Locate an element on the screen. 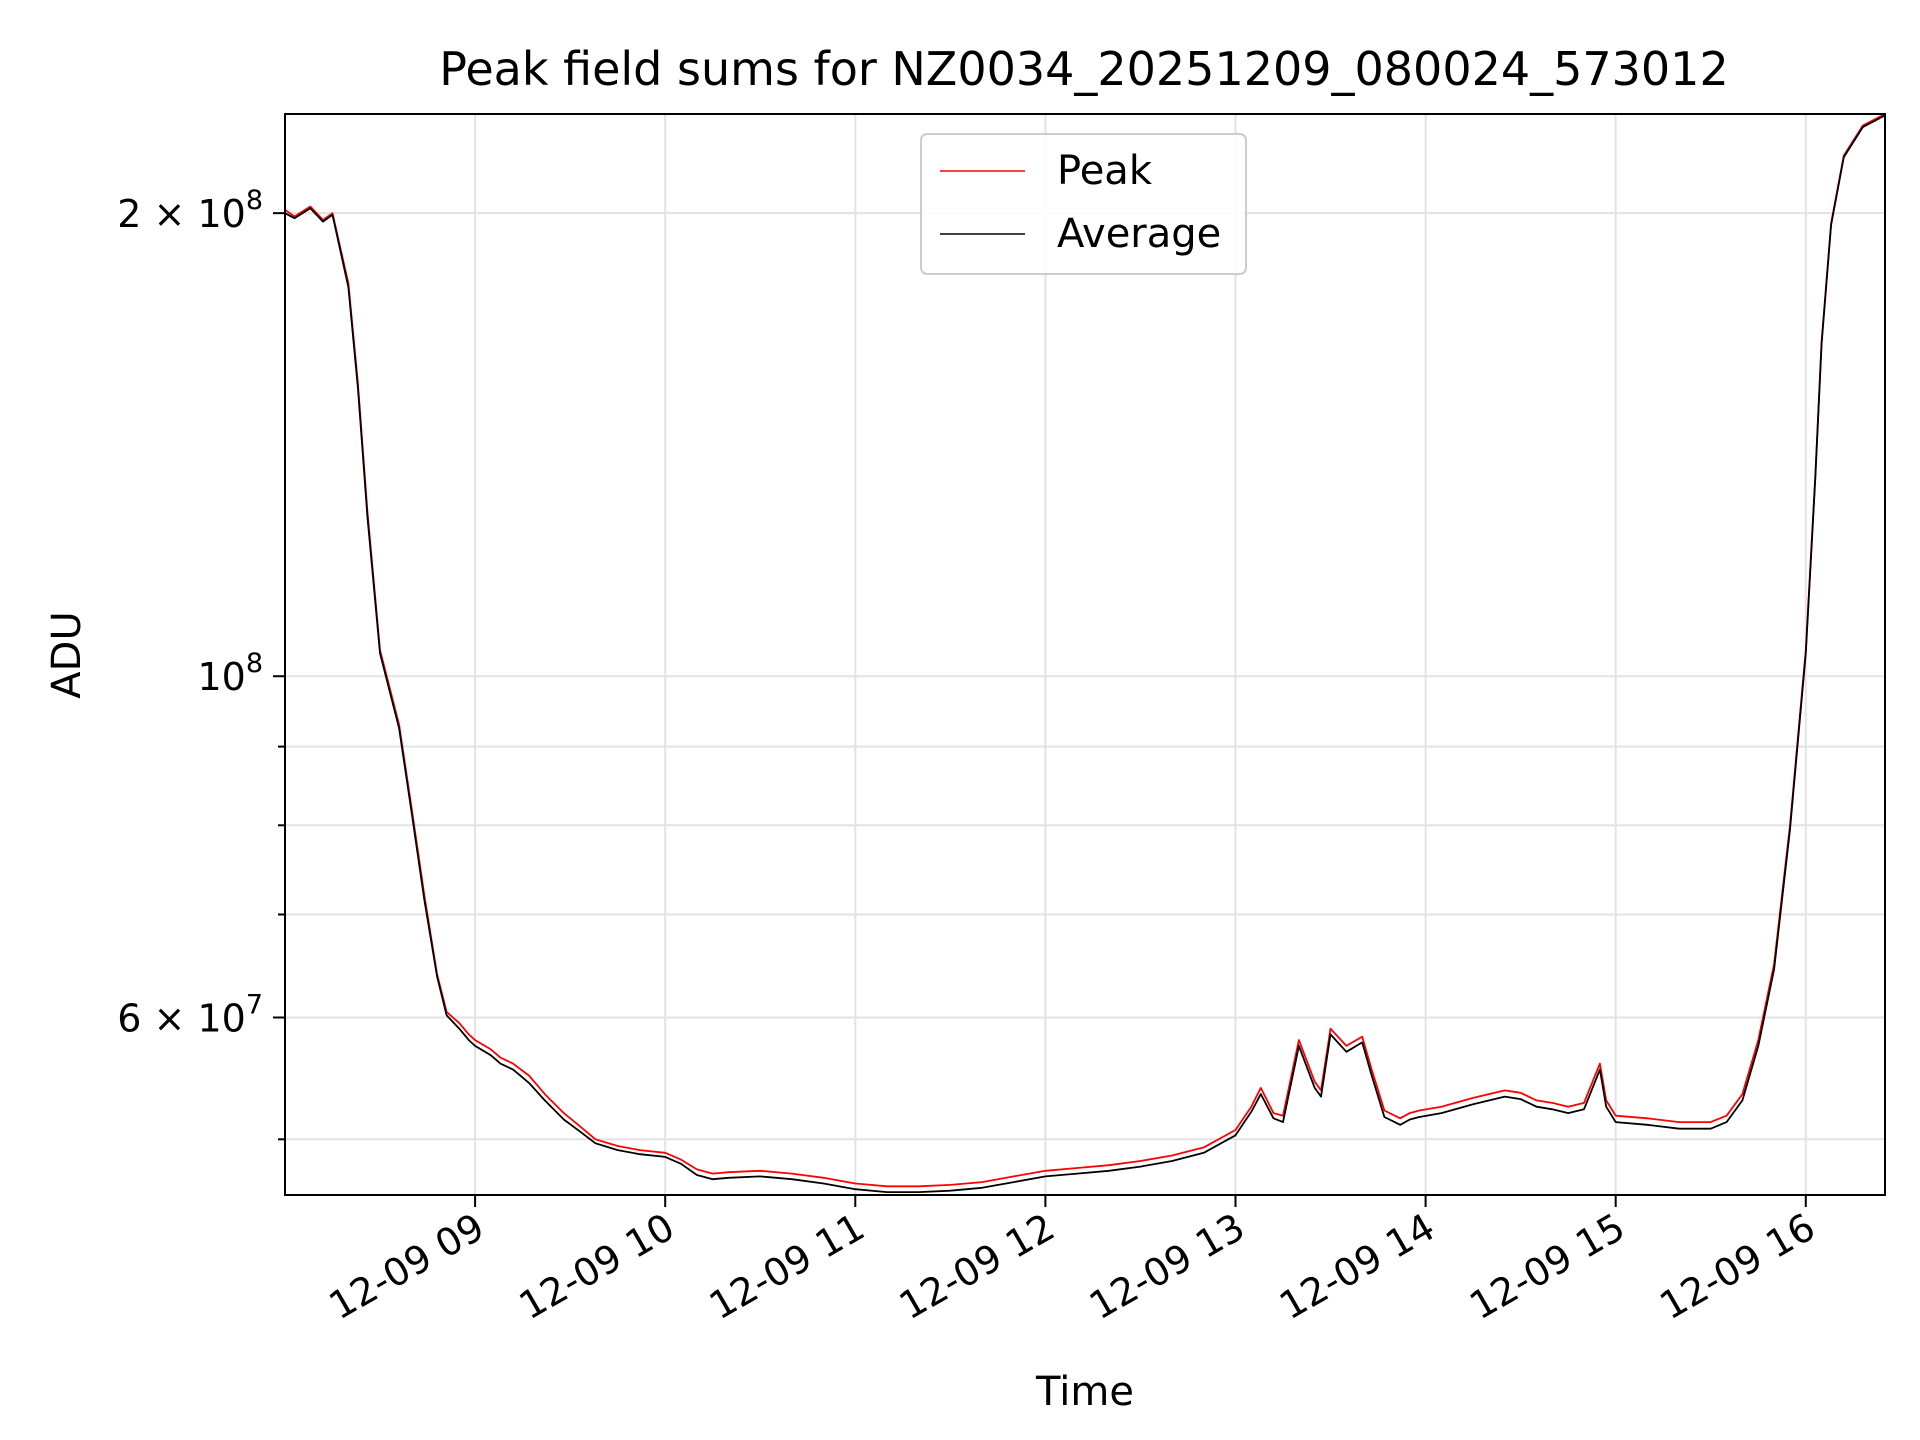 This screenshot has height=1440, width=1920. legend-label-peak: Peak is located at coordinates (1105, 171).